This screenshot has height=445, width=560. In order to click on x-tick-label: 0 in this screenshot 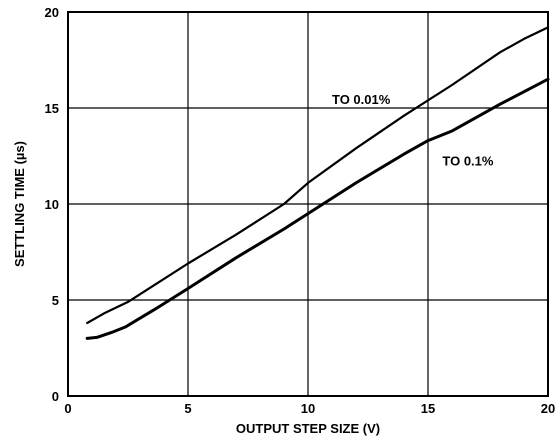, I will do `click(67, 408)`.